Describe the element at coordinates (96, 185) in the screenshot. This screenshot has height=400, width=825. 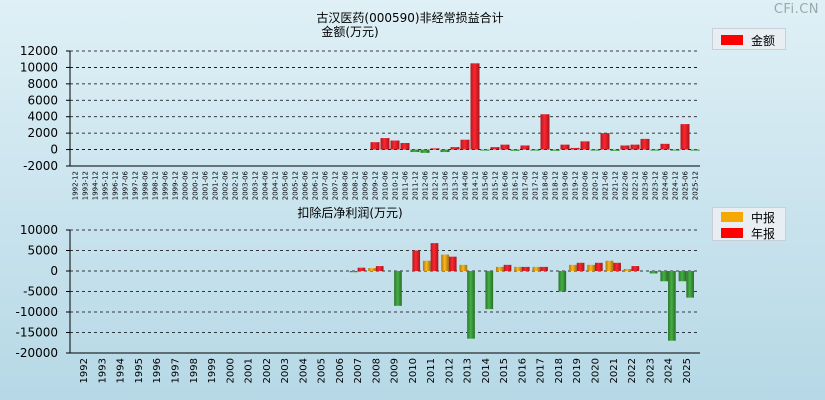
I see `x-tick-label: 1994-12` at that location.